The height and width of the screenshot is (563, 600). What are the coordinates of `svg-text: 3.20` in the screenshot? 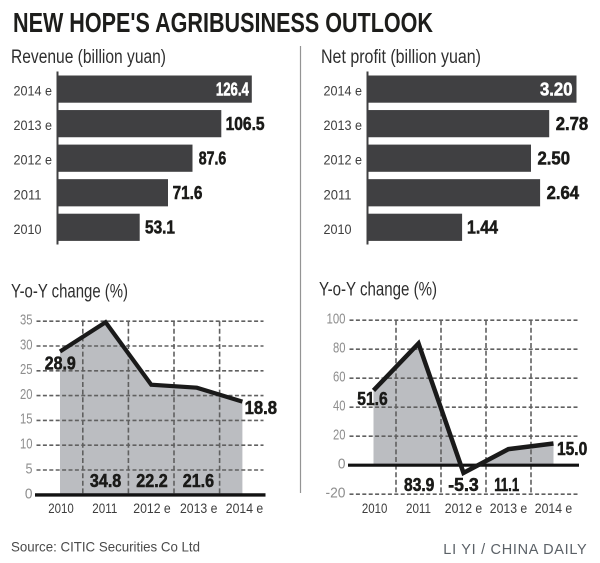 It's located at (556, 90).